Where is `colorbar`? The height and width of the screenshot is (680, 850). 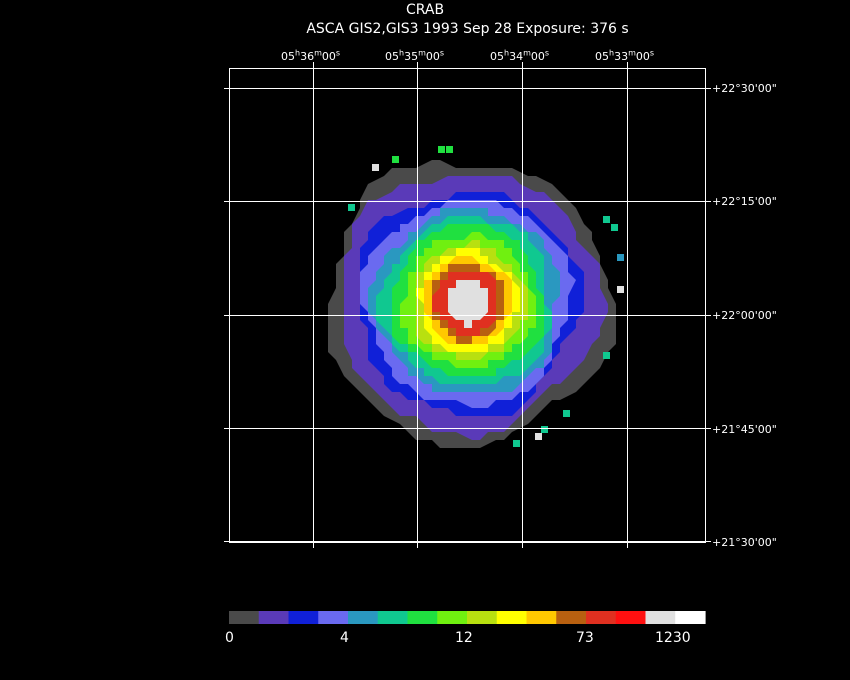
colorbar is located at coordinates (467, 617).